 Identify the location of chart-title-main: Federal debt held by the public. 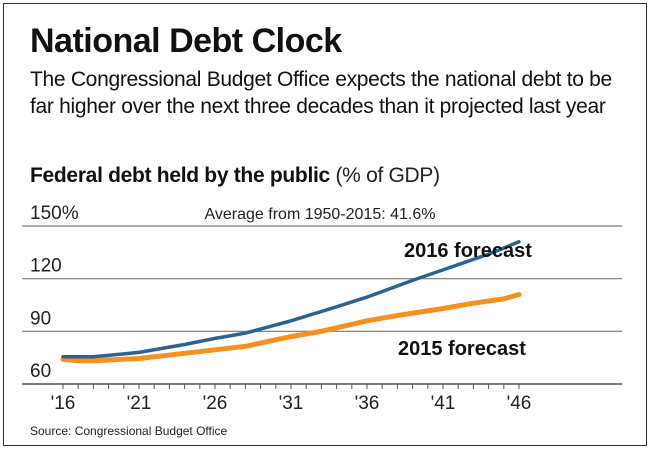
(180, 175).